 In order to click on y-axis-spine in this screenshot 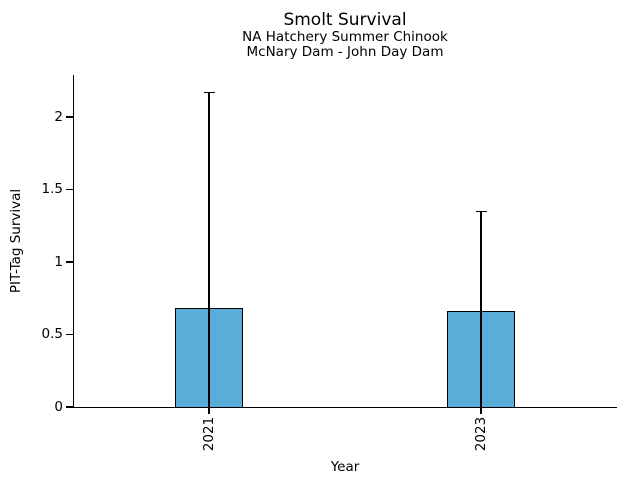, I will do `click(74, 241)`.